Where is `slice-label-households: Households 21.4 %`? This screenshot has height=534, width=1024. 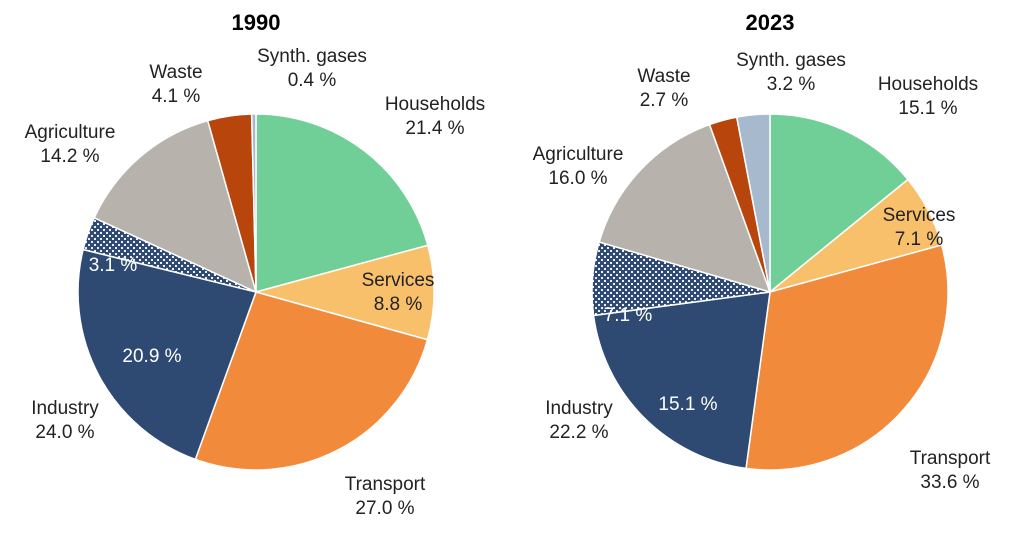 slice-label-households: Households 21.4 % is located at coordinates (435, 116).